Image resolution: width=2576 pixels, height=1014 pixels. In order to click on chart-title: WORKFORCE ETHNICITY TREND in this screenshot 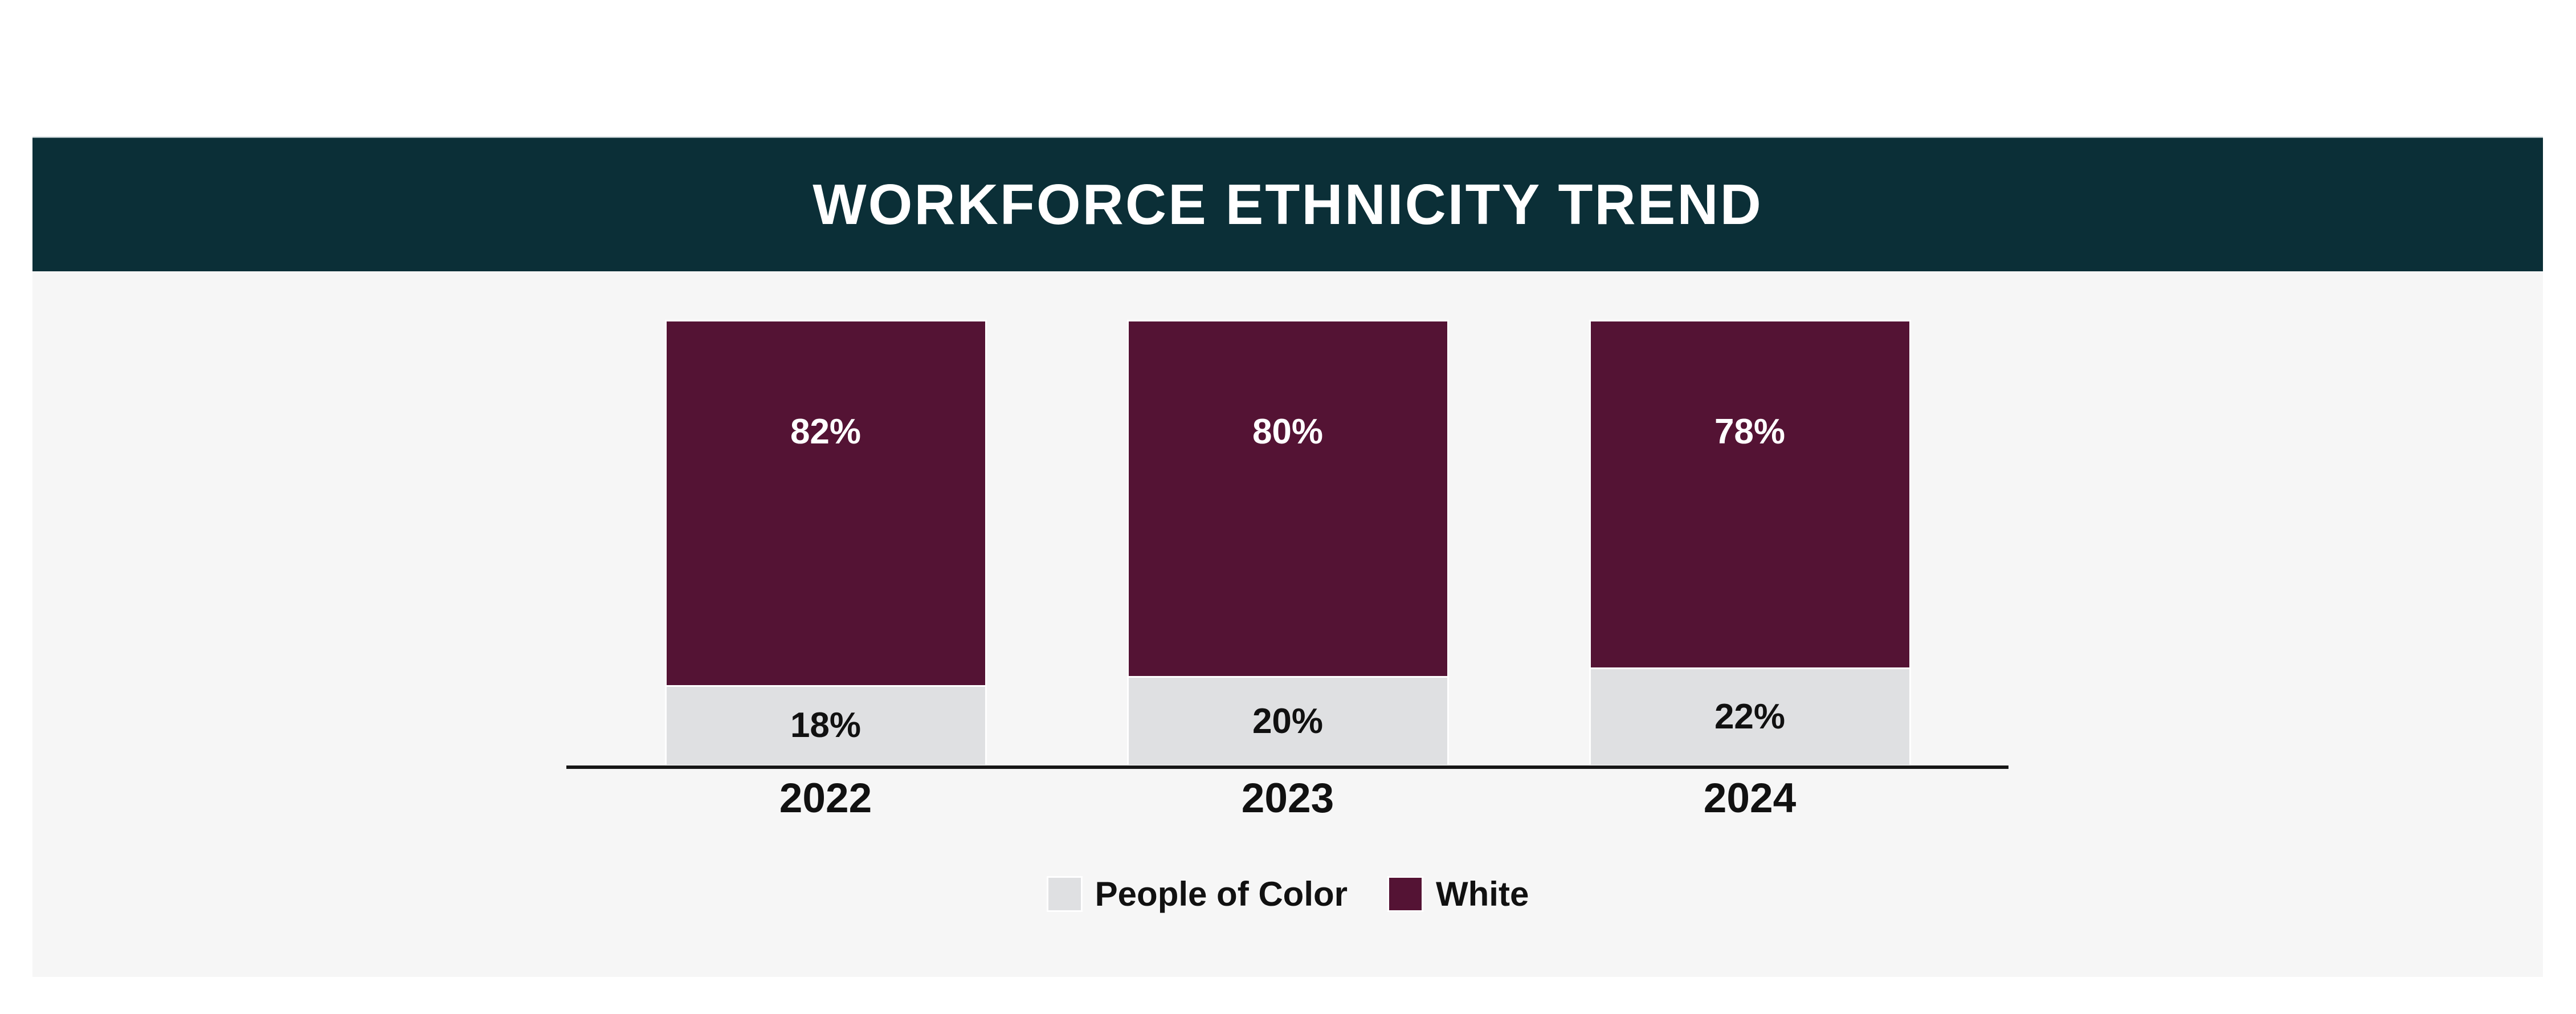, I will do `click(1288, 204)`.